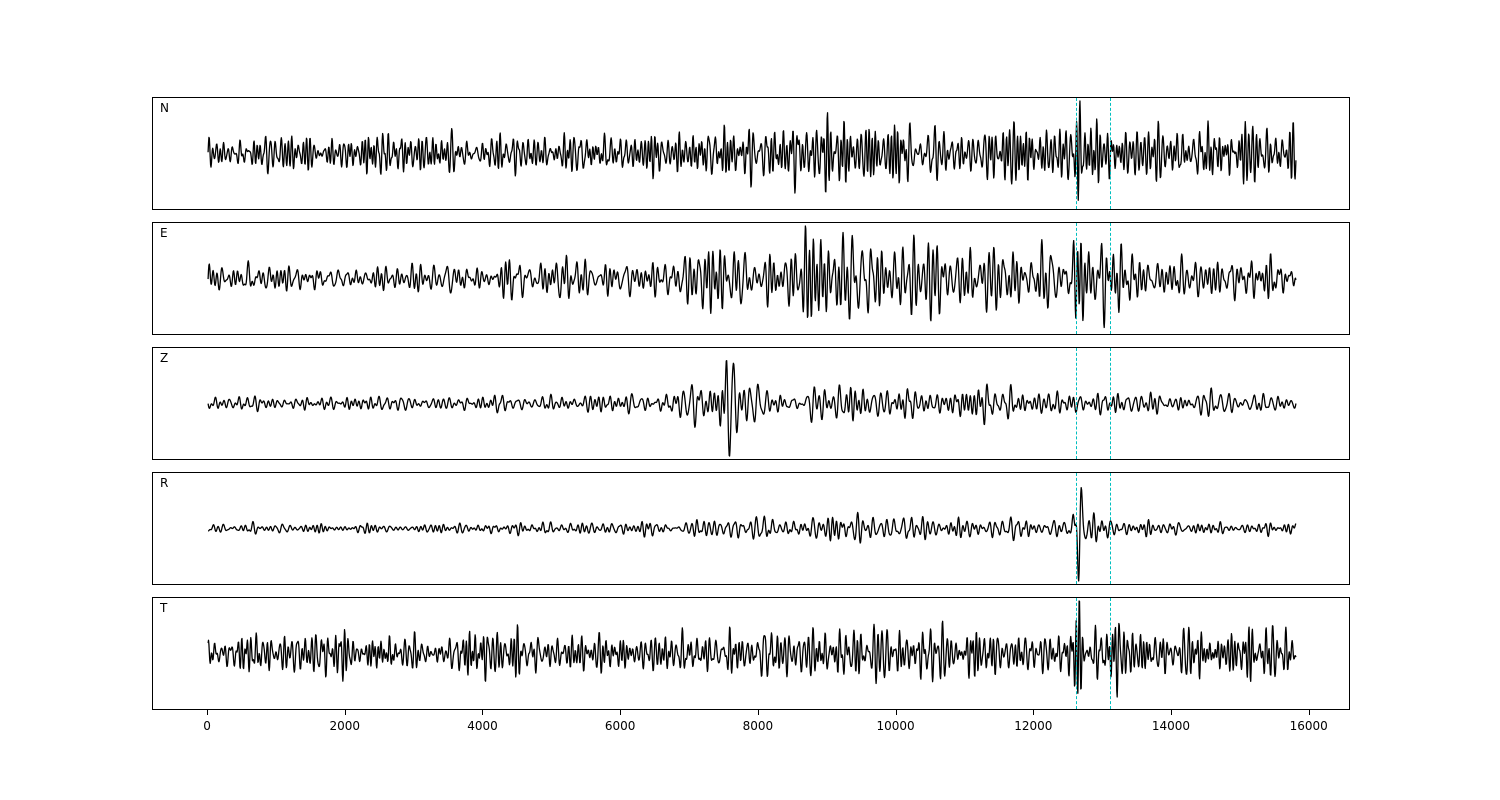 The height and width of the screenshot is (800, 1500). I want to click on seismogram-panel-N: N, so click(751, 153).